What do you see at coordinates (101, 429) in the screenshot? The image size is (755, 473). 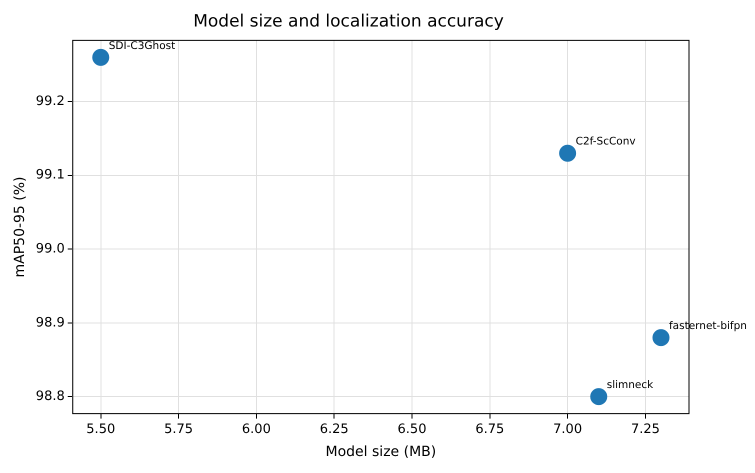 I see `x-tick-label: 5.50` at bounding box center [101, 429].